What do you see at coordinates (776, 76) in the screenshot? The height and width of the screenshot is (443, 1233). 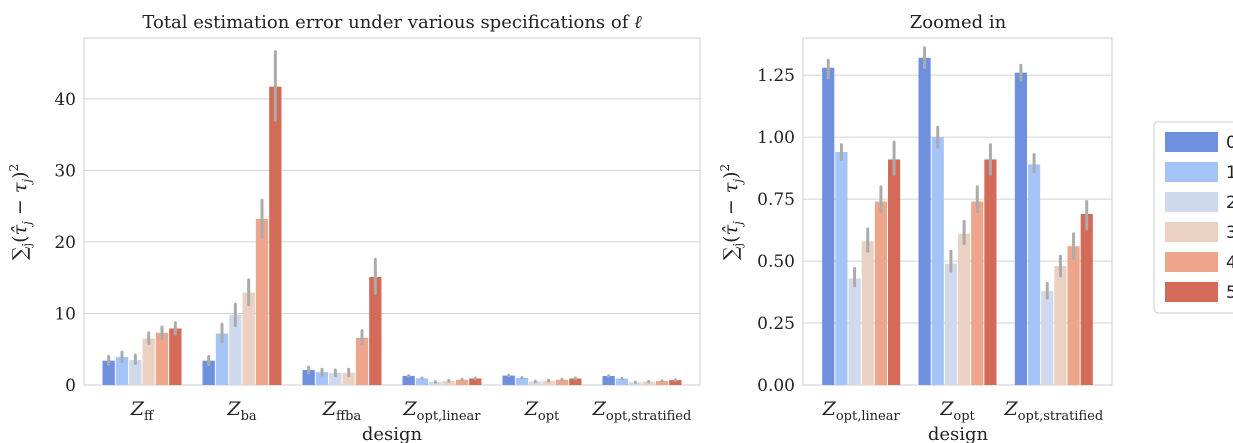 I see `y-tick-label: 1.25` at bounding box center [776, 76].